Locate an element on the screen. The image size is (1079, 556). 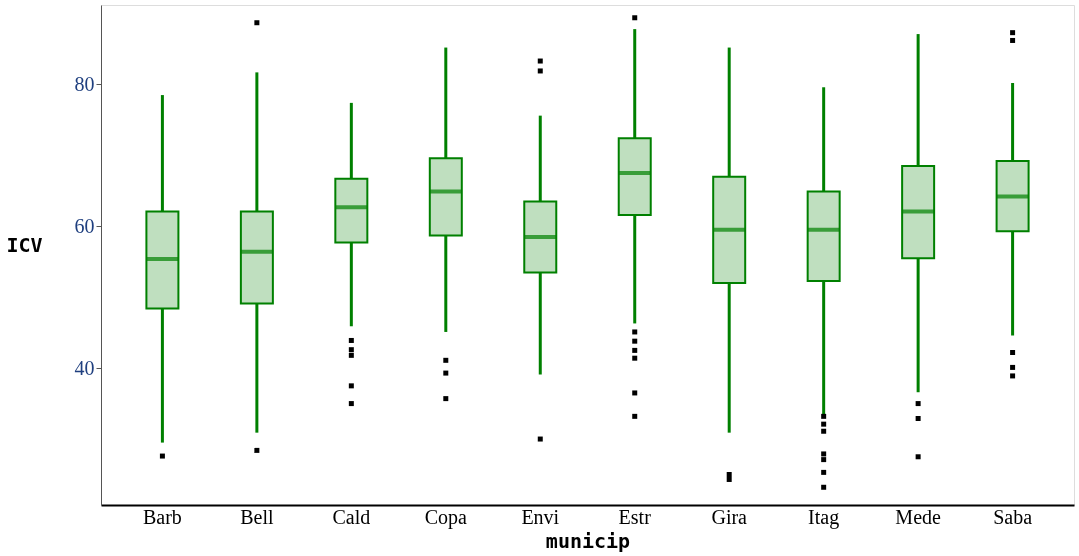
x-tick-label: Copa is located at coordinates (446, 517).